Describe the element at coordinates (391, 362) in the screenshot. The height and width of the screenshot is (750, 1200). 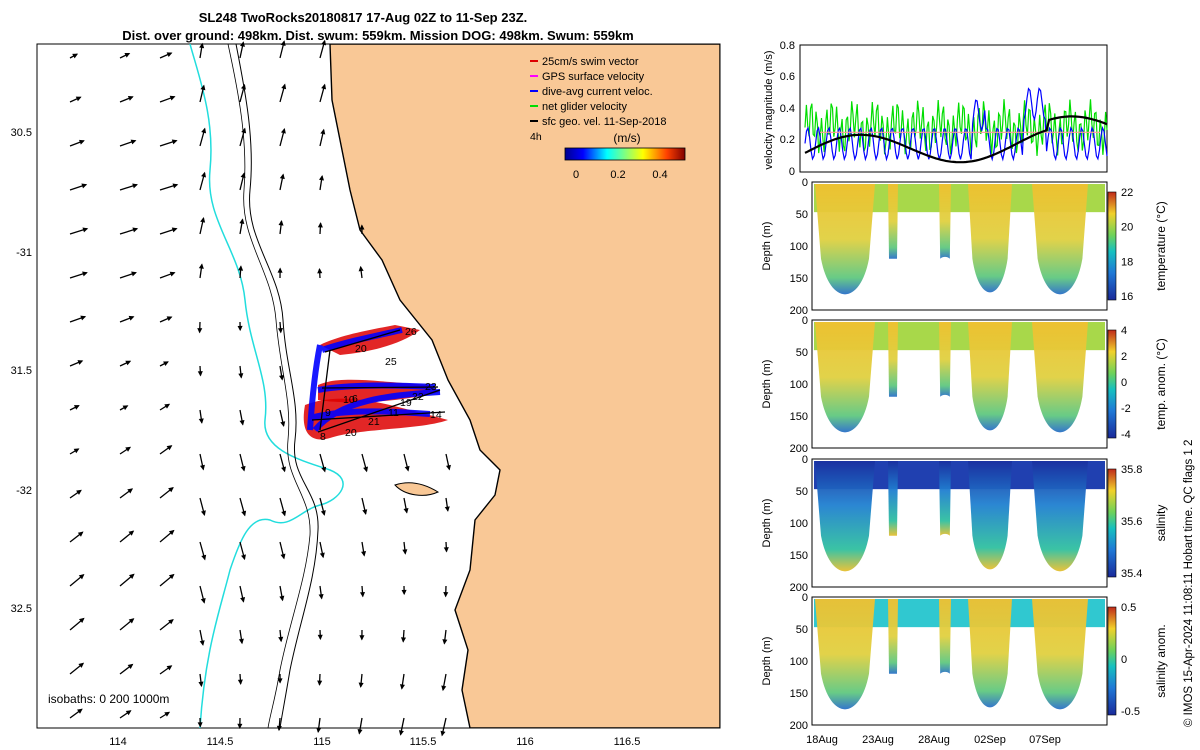
I see `track-label: 25` at that location.